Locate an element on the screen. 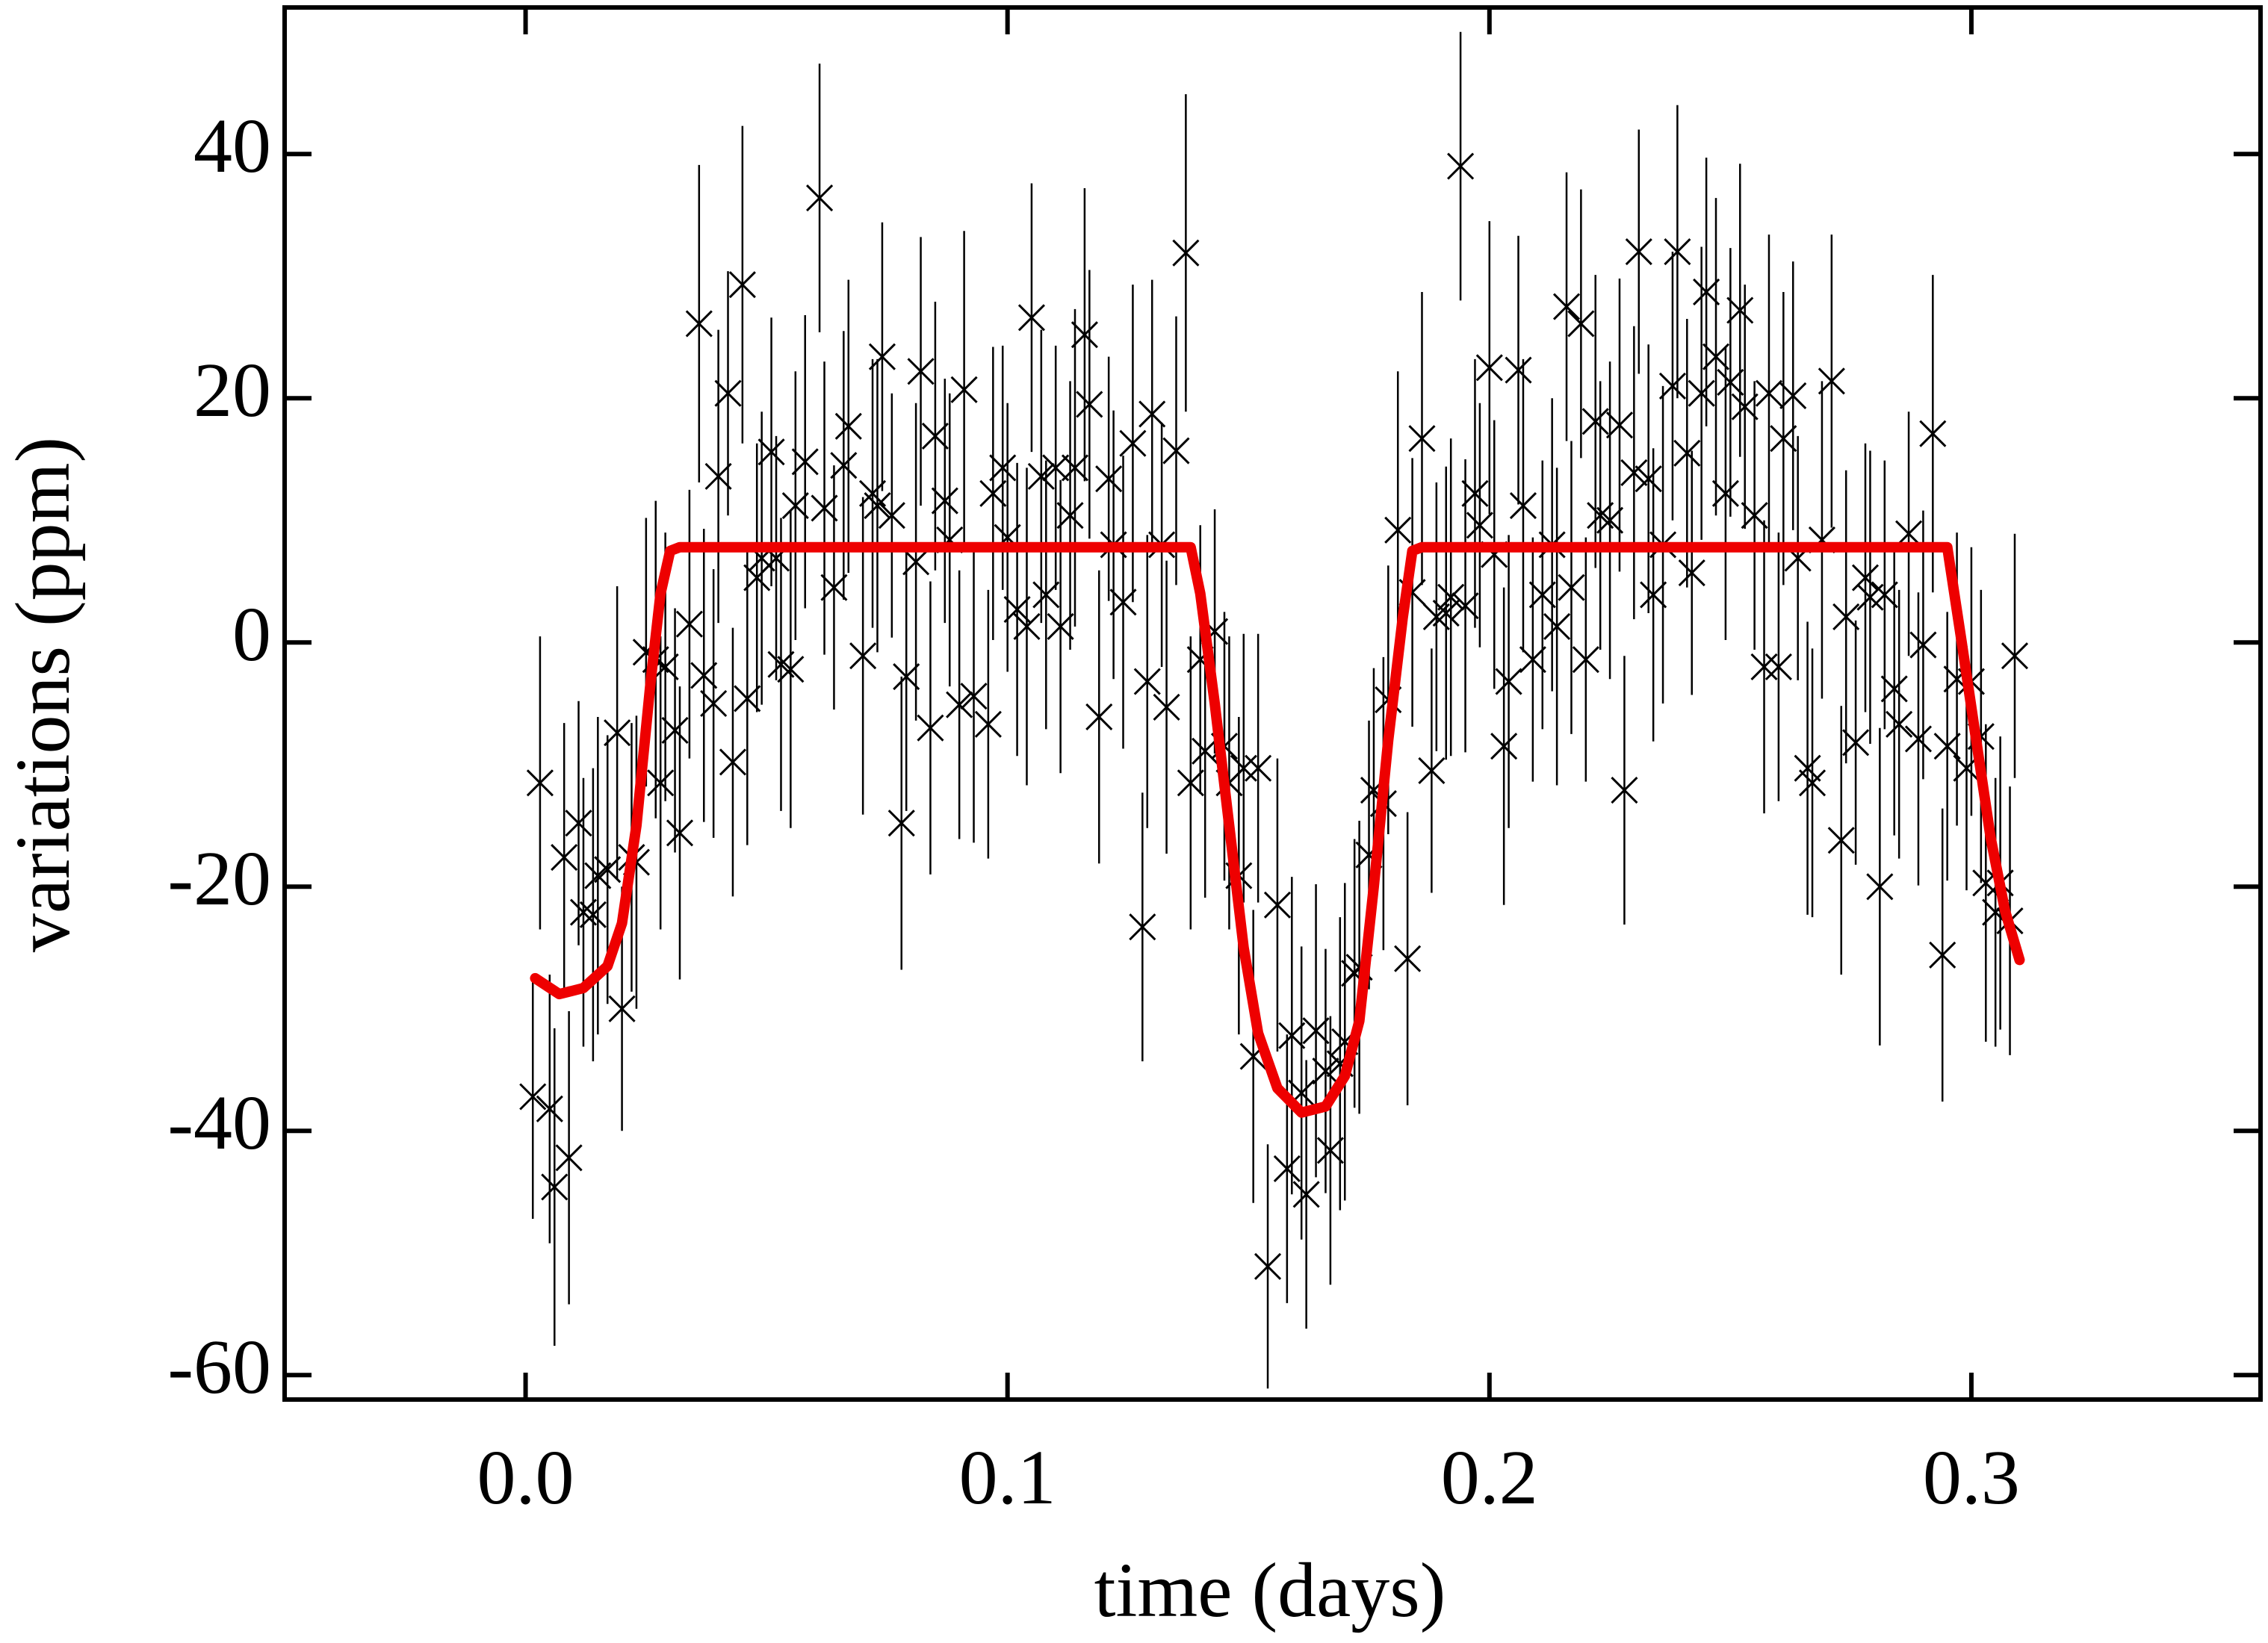  x-axis-label: time (days) is located at coordinates (1270, 1590).